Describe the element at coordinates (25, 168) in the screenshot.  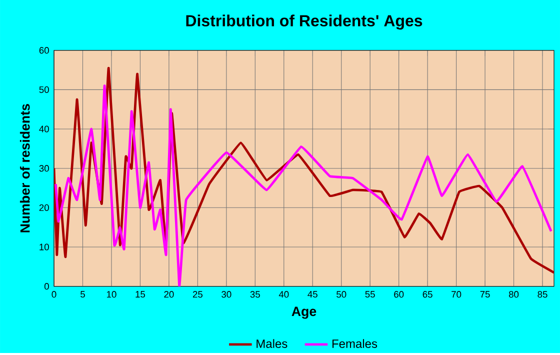
I see `y-axis-title: Number of residents` at that location.